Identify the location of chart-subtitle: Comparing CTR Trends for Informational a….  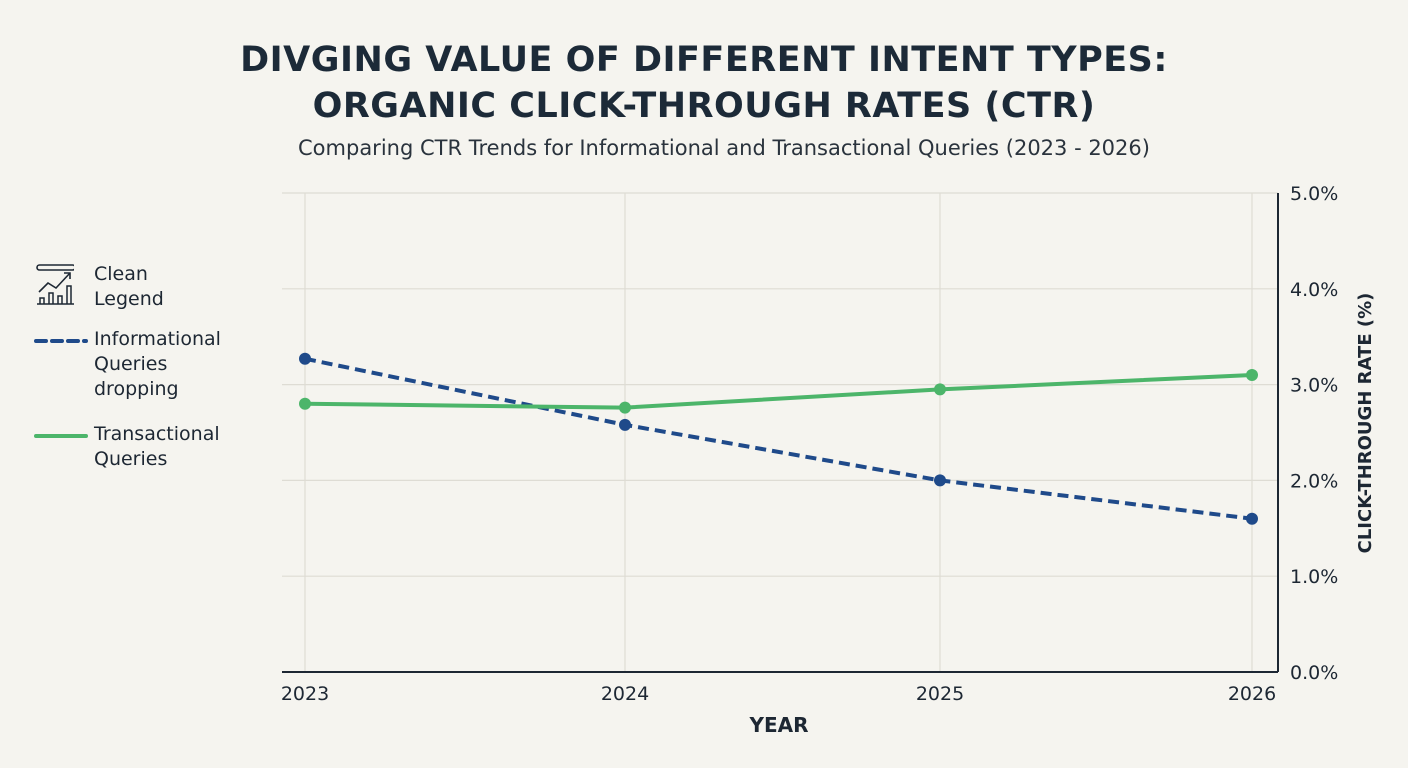
(724, 148).